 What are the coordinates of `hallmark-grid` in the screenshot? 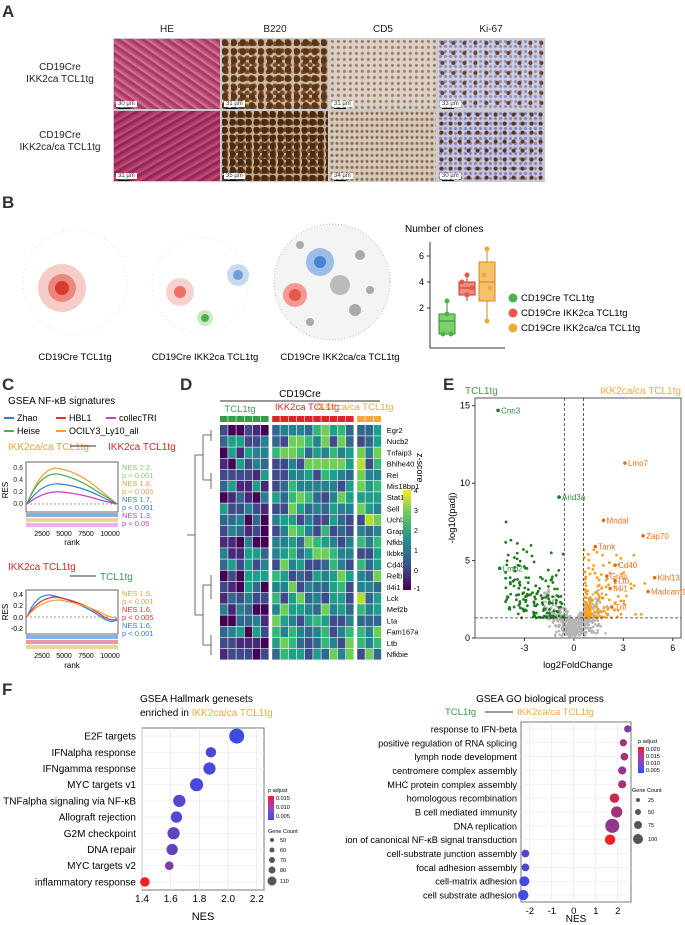 It's located at (202, 809).